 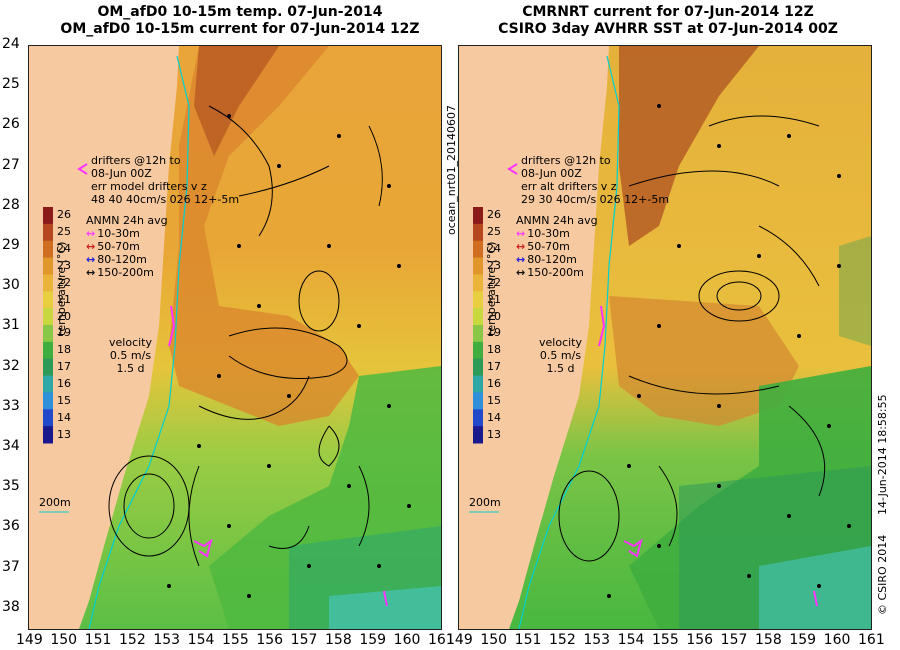 I want to click on left-velocity-speed: 0.5 m/s, so click(x=130, y=355).